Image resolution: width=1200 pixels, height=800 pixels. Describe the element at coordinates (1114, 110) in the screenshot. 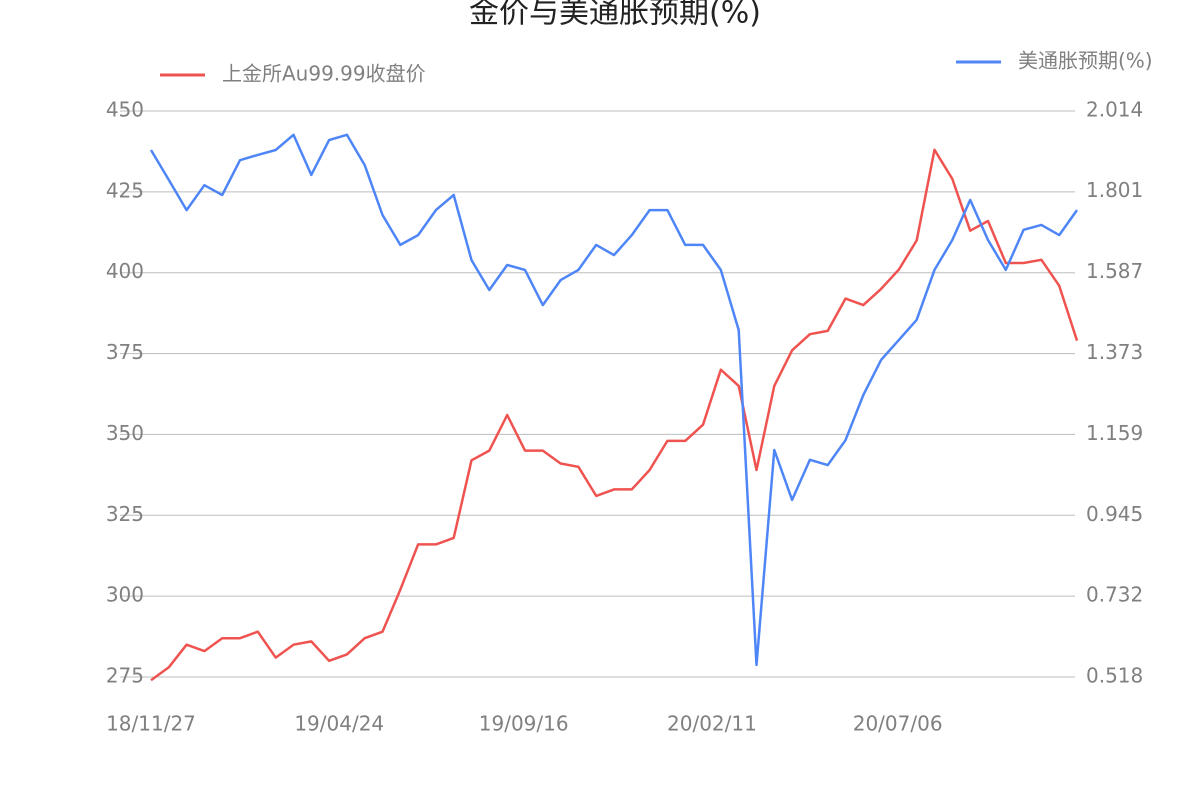

I see `y2-tick-label: 2.014` at that location.